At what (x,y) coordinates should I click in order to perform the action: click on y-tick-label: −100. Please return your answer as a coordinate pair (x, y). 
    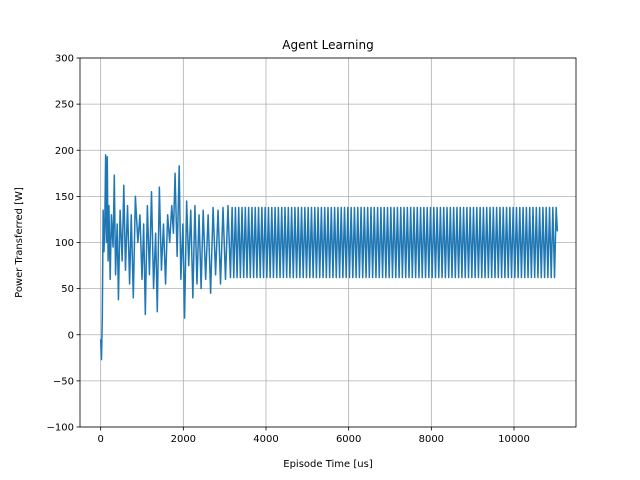
    Looking at the image, I should click on (60, 428).